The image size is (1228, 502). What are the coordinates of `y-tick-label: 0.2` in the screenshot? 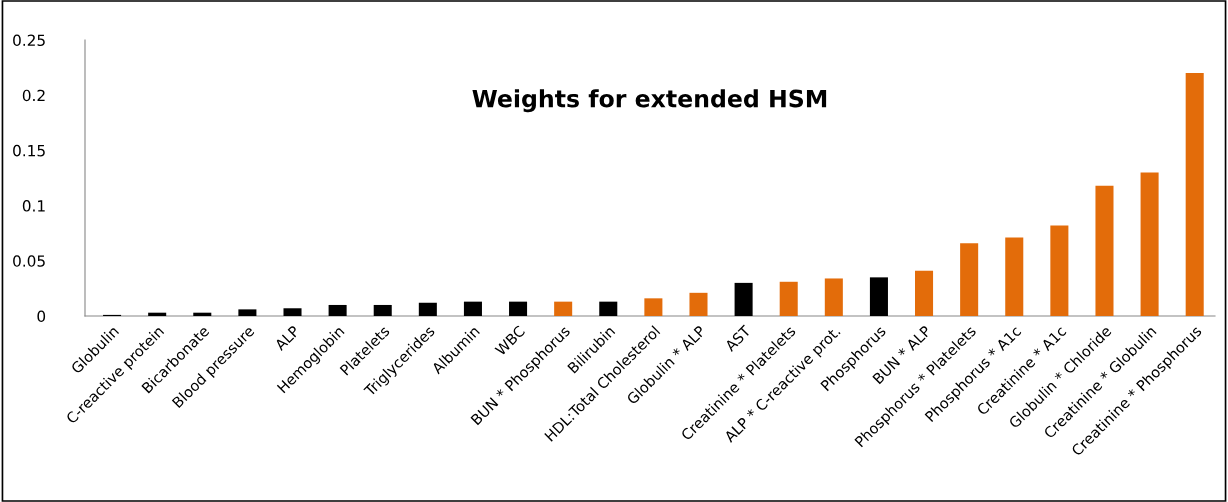 It's located at (33, 95).